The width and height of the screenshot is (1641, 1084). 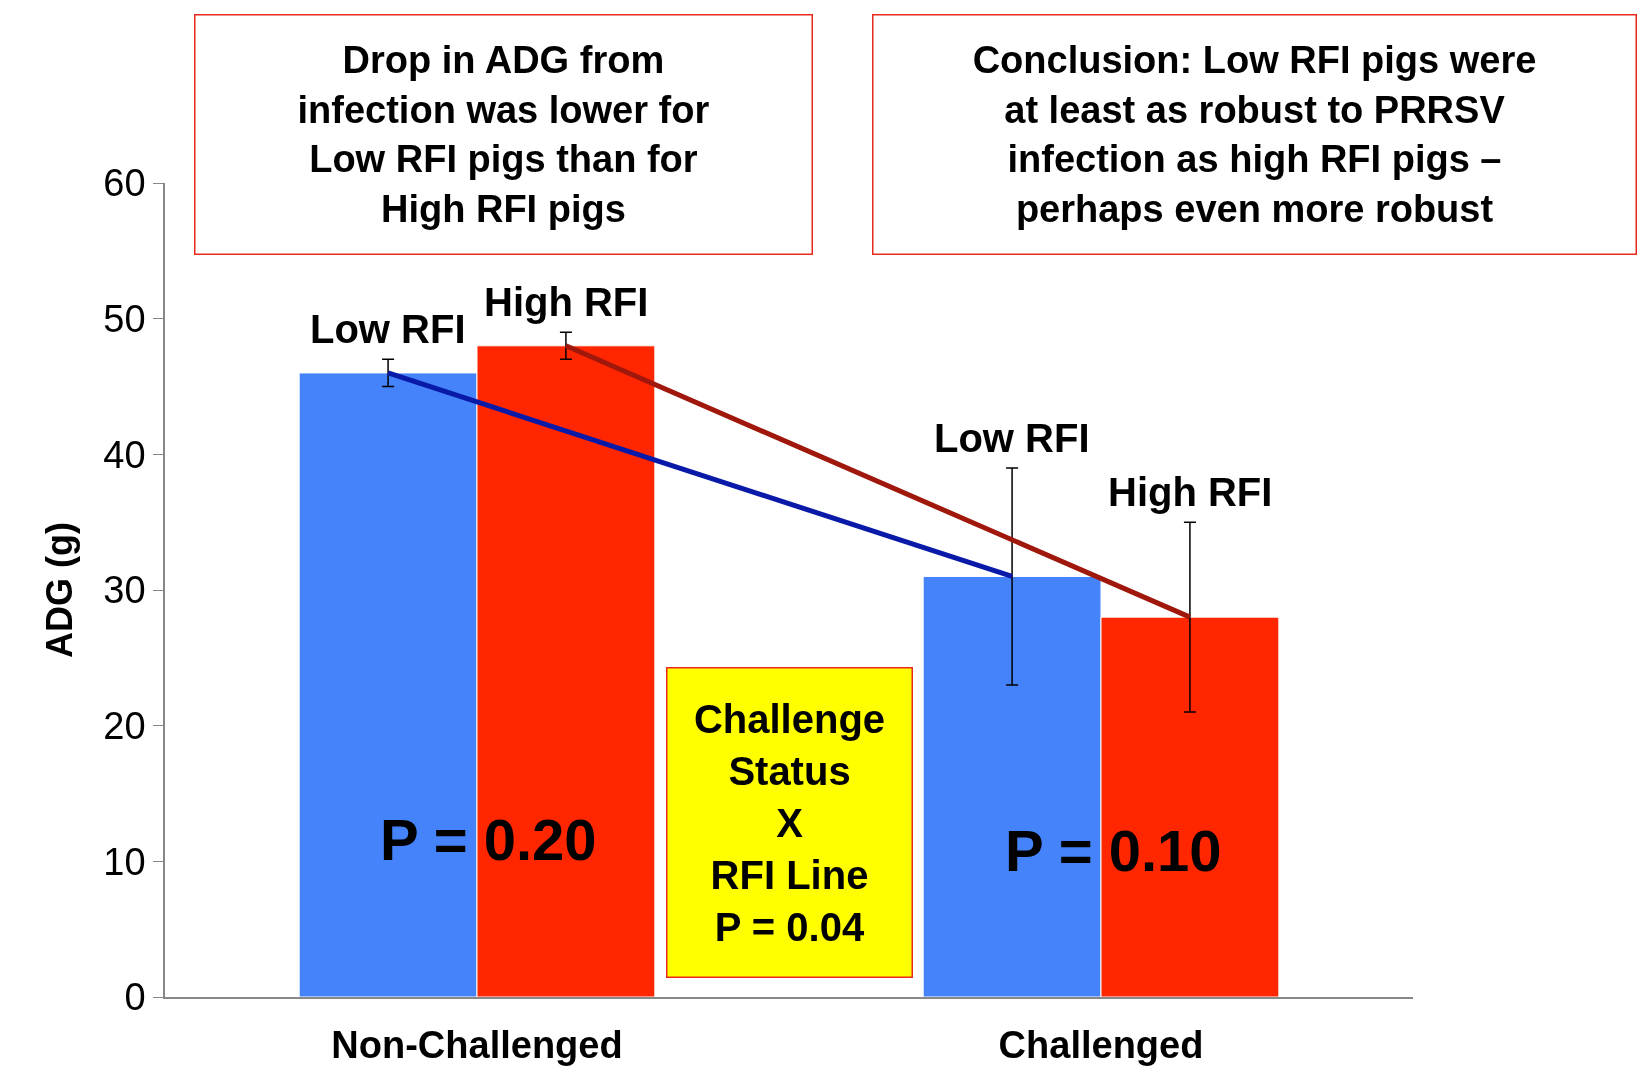 What do you see at coordinates (1254, 134) in the screenshot?
I see `annotation: Conclusion: Low RFI pigs were at least as robust to PRRSV infection as high RFI pigs – perhaps even more robust` at bounding box center [1254, 134].